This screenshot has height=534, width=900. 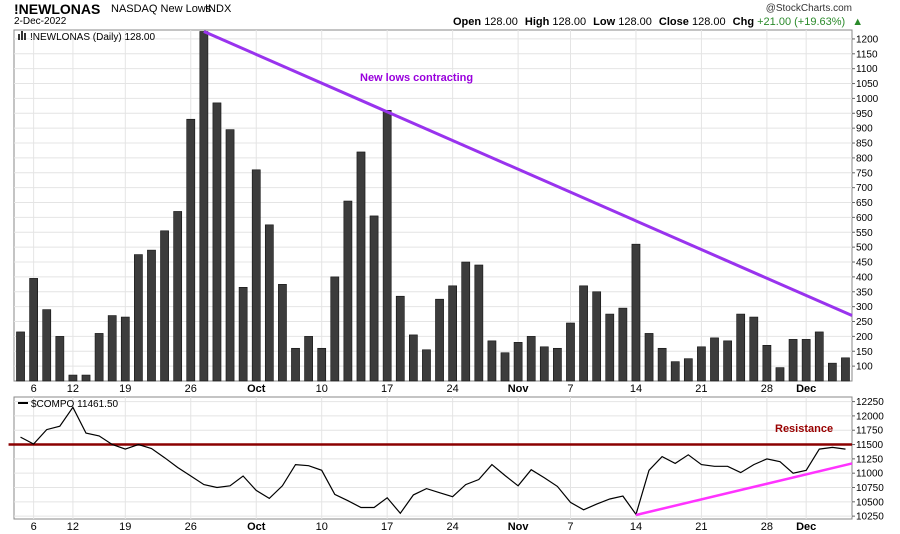 I want to click on xtick-label-top: 6, so click(x=34, y=389).